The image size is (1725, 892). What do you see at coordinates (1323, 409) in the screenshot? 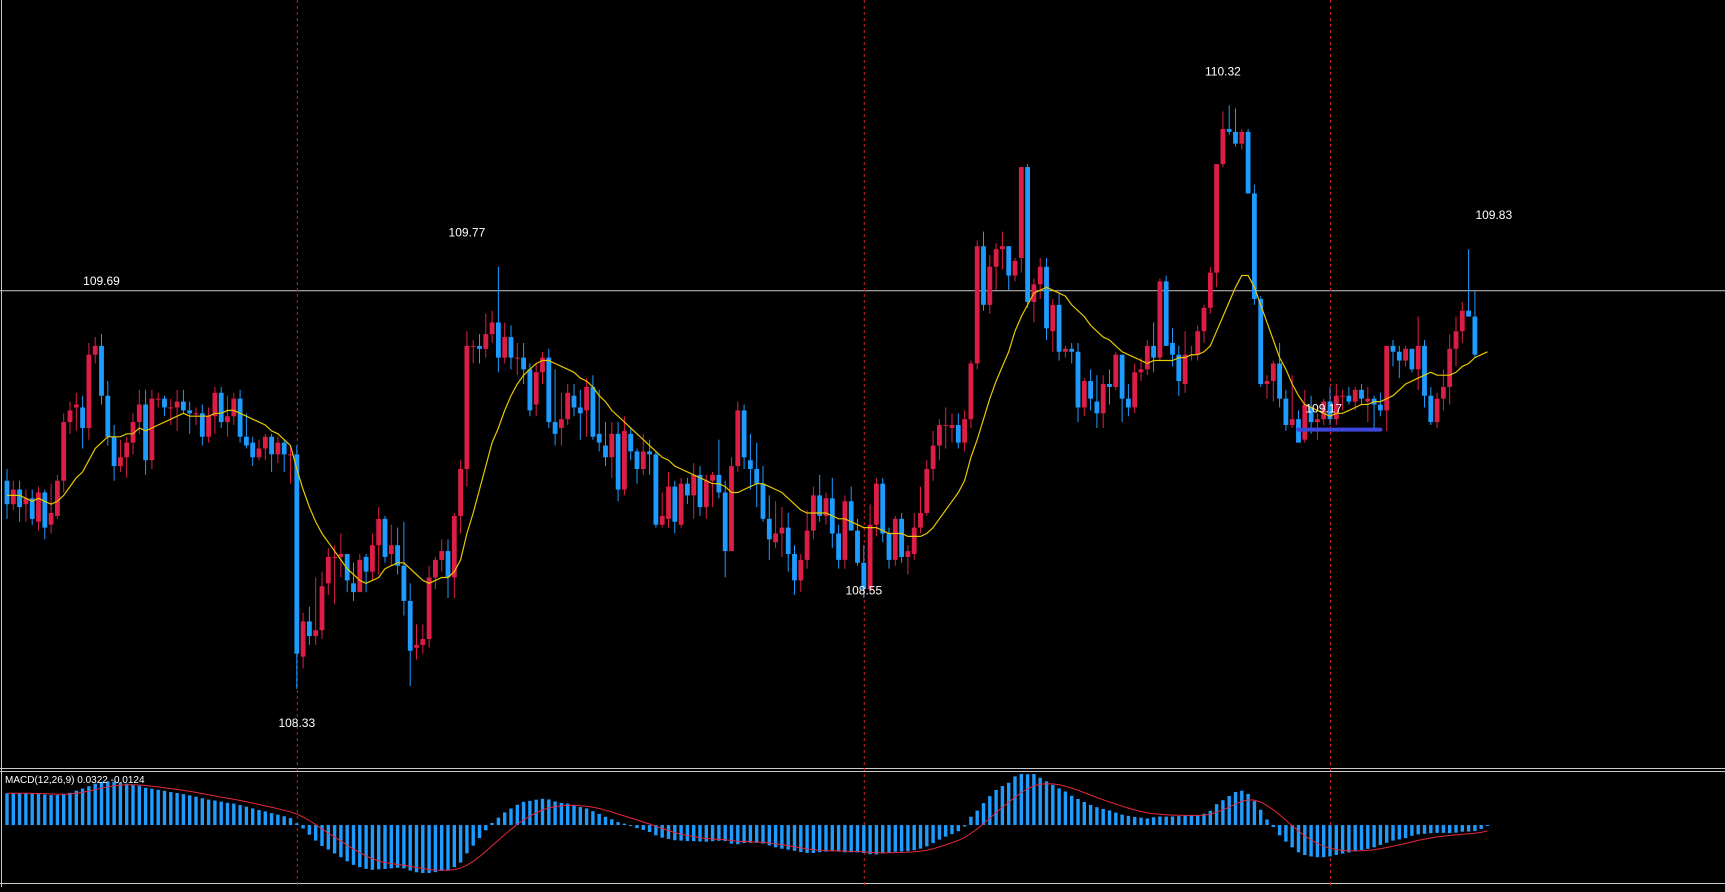
I see `price-annotation: 109.17` at bounding box center [1323, 409].